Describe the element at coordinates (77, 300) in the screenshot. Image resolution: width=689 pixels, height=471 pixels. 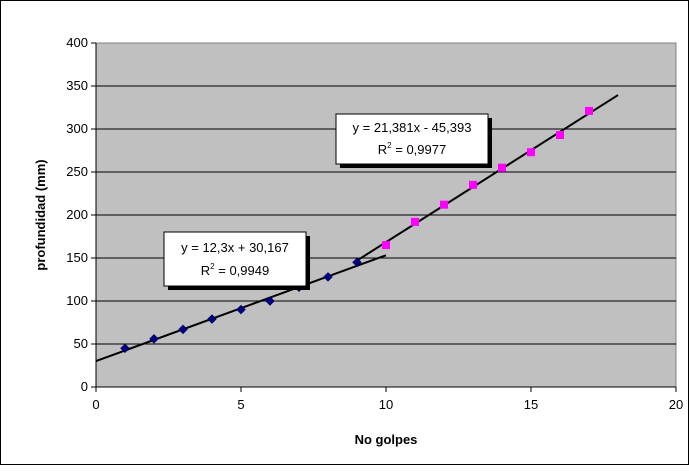
I see `y-tick-label: 100` at that location.